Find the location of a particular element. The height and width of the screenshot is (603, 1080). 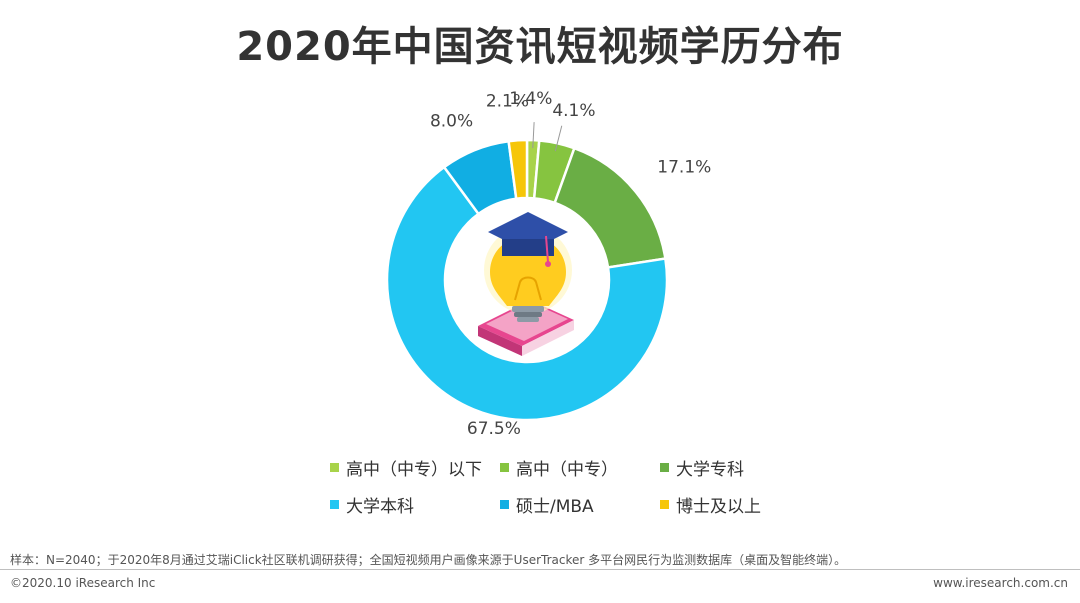

legend-label: 大学本科 is located at coordinates (380, 507).